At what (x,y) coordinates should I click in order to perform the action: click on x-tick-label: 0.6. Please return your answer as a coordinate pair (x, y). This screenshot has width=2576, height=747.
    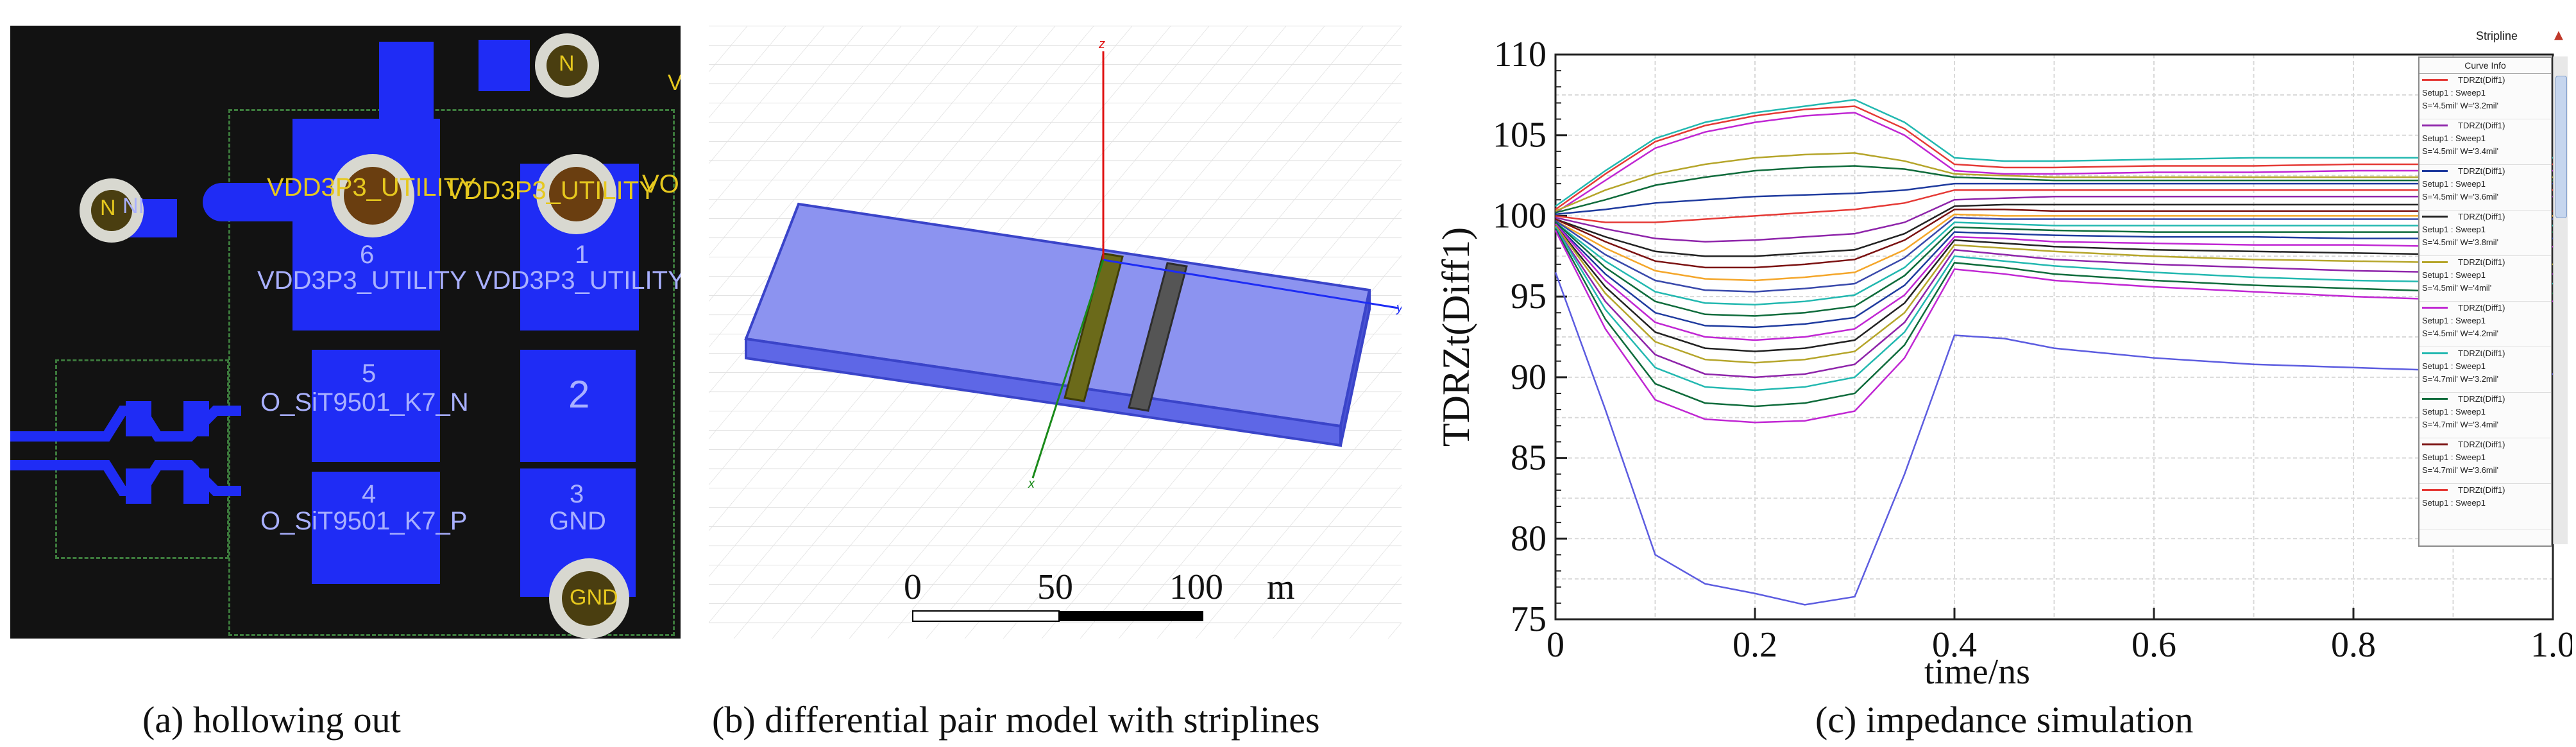
    Looking at the image, I should click on (2153, 645).